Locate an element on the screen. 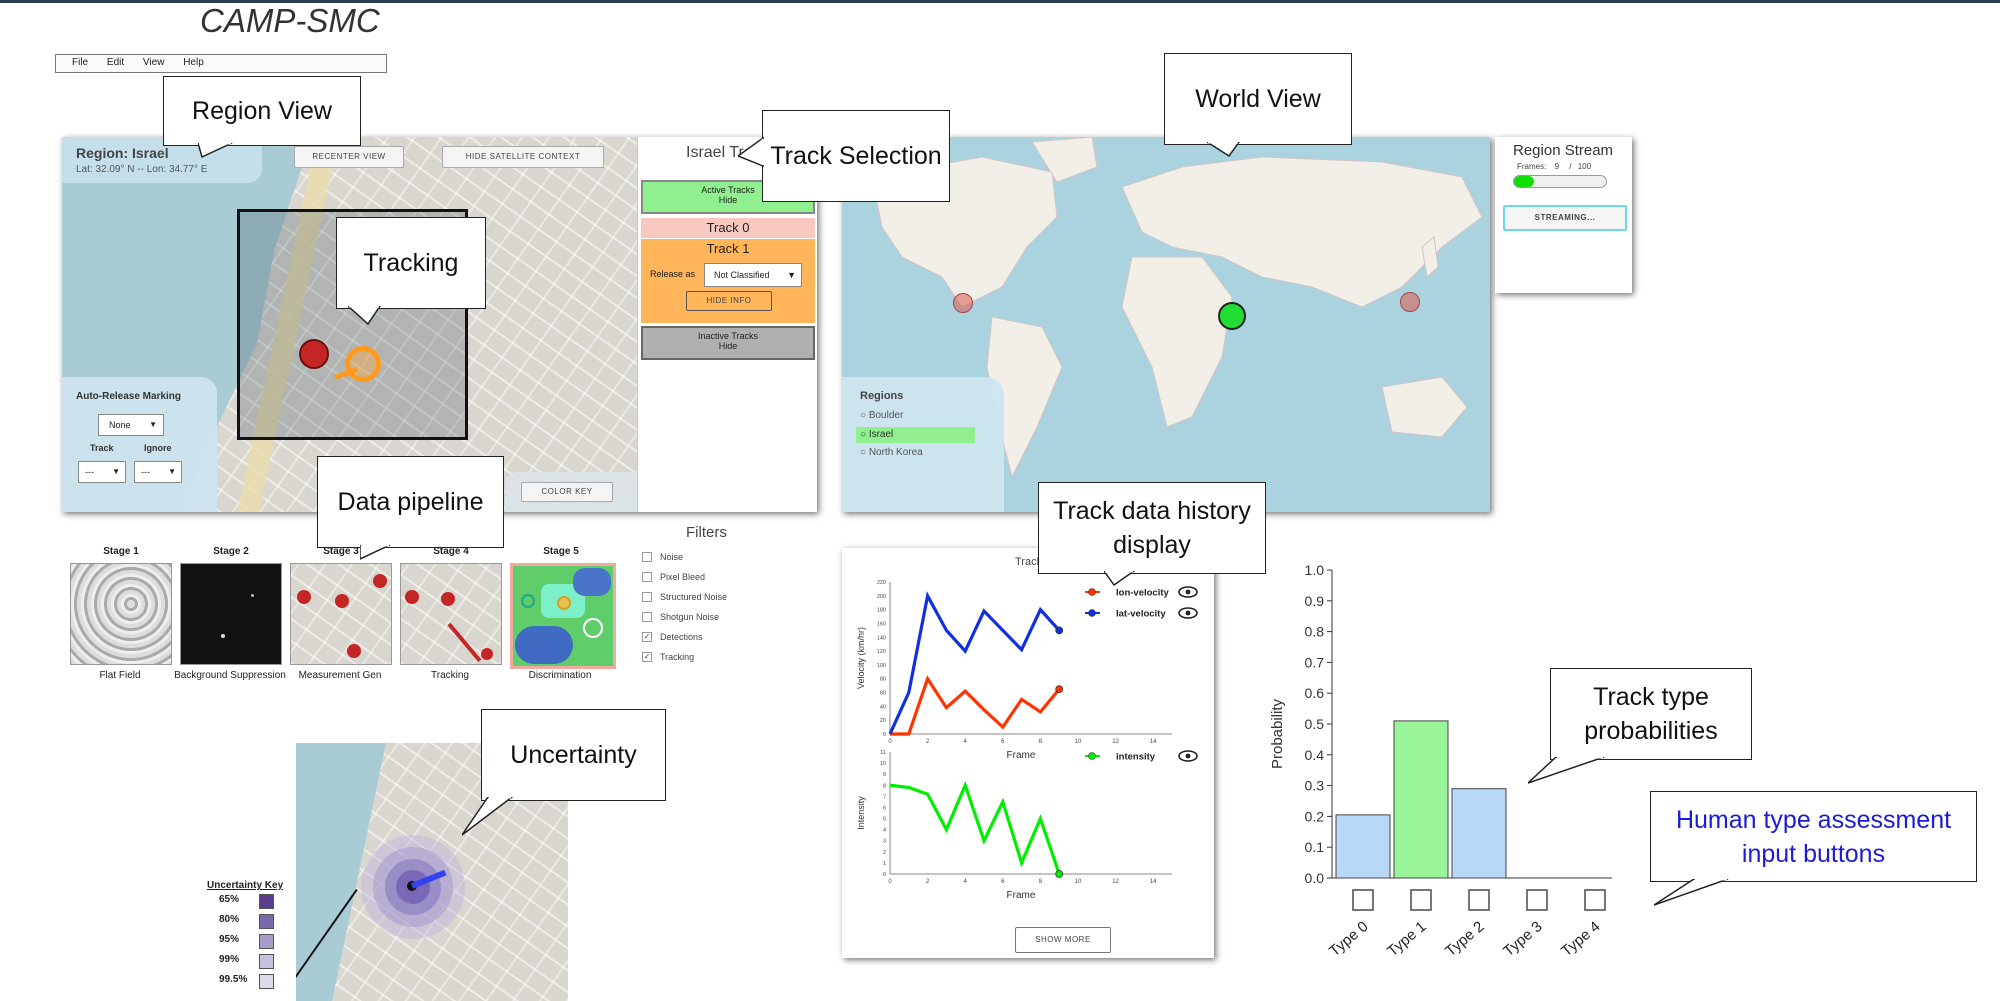  active-tracks-hide: Hide is located at coordinates (728, 200).